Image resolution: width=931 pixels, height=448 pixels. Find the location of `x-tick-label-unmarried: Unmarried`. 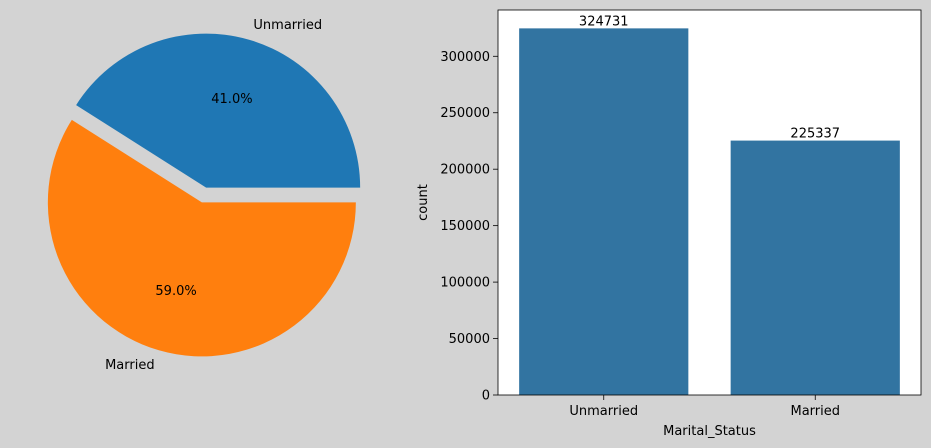

x-tick-label-unmarried: Unmarried is located at coordinates (603, 411).